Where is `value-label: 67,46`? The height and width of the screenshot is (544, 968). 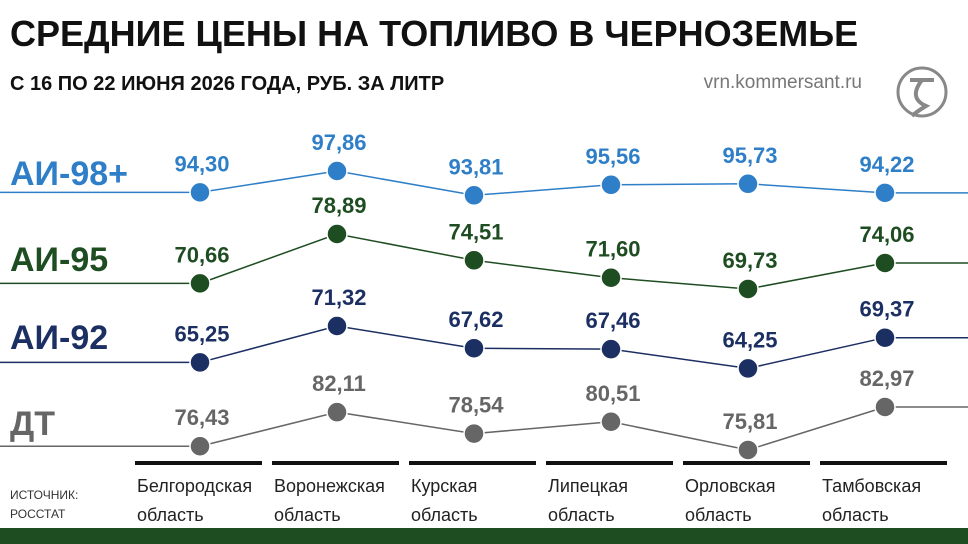
value-label: 67,46 is located at coordinates (612, 320).